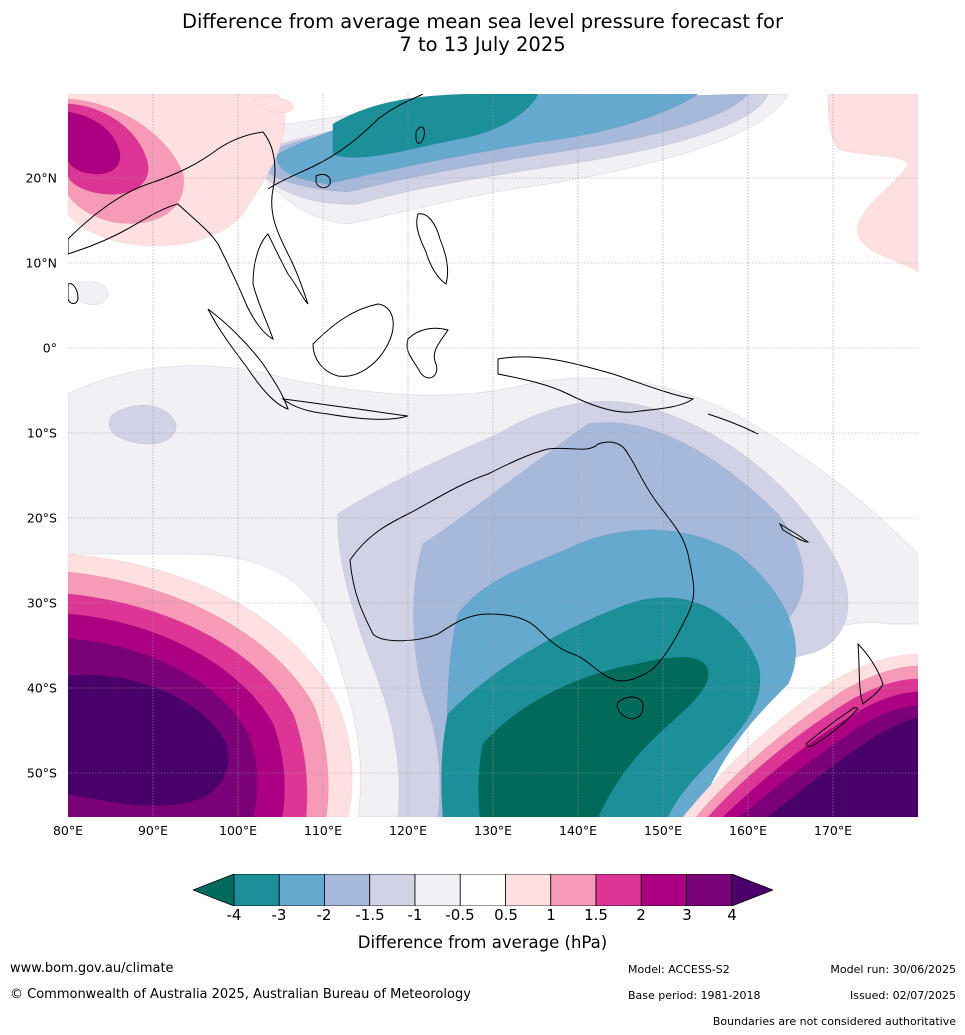 The height and width of the screenshot is (1035, 965). Describe the element at coordinates (408, 830) in the screenshot. I see `lon-label-120e: 120°E` at that location.